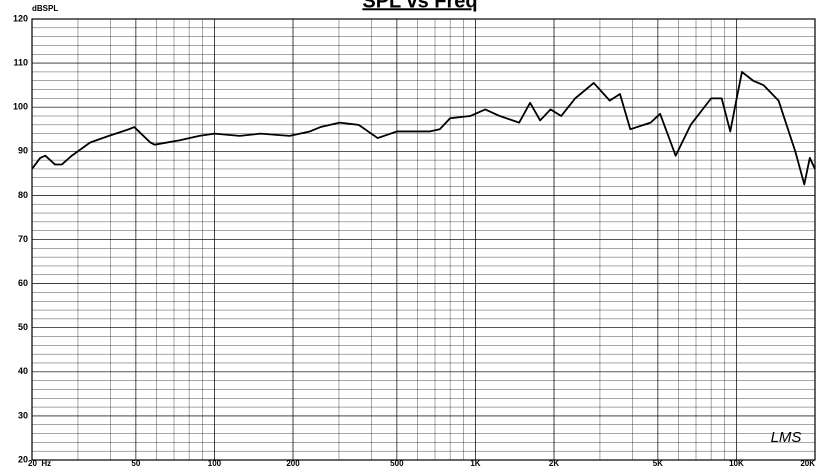 This screenshot has height=468, width=833. What do you see at coordinates (215, 463) in the screenshot?
I see `x-tick-label: 100` at bounding box center [215, 463].